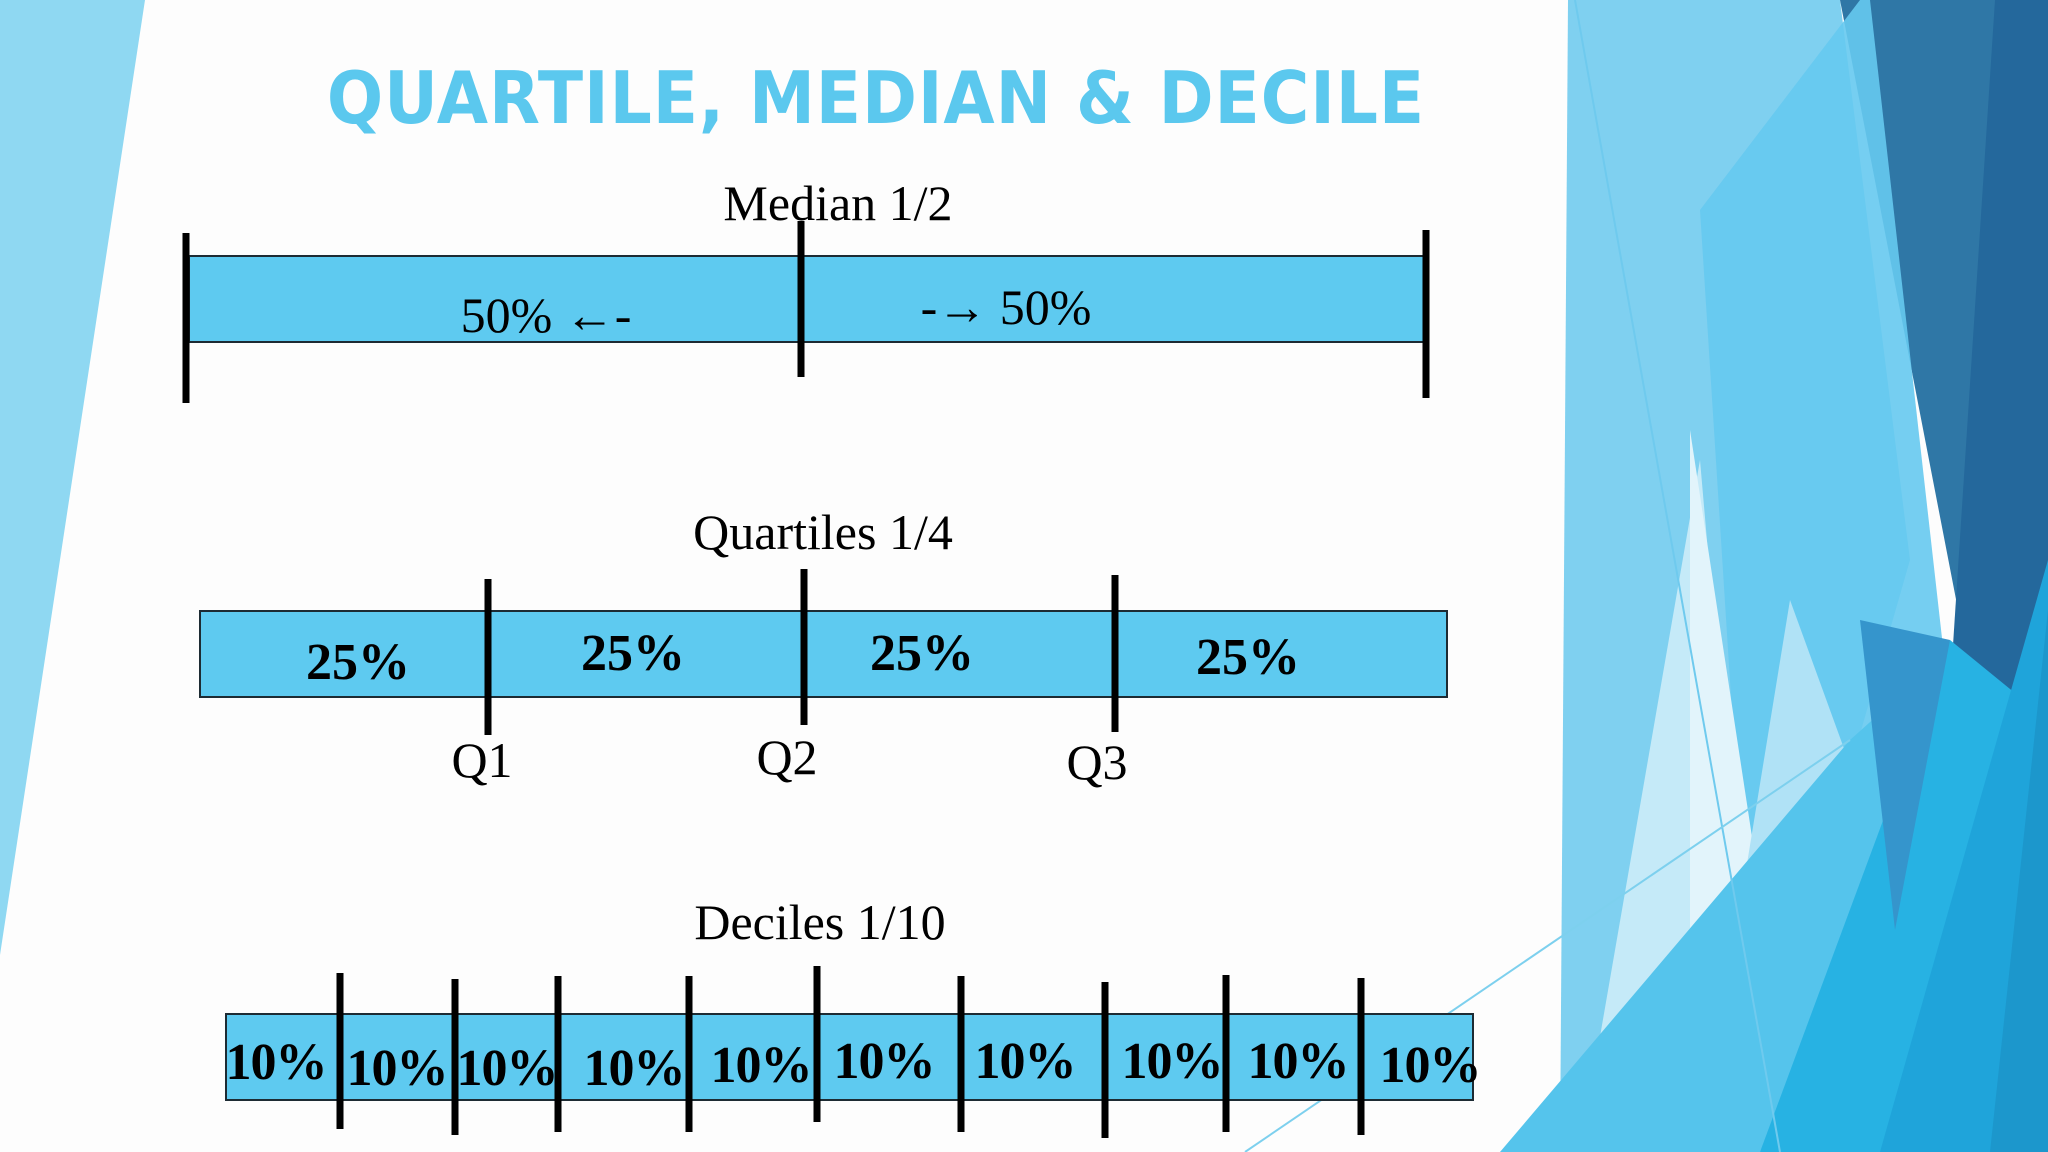  I want to click on decile-segment-10: 10%, so click(1430, 1065).